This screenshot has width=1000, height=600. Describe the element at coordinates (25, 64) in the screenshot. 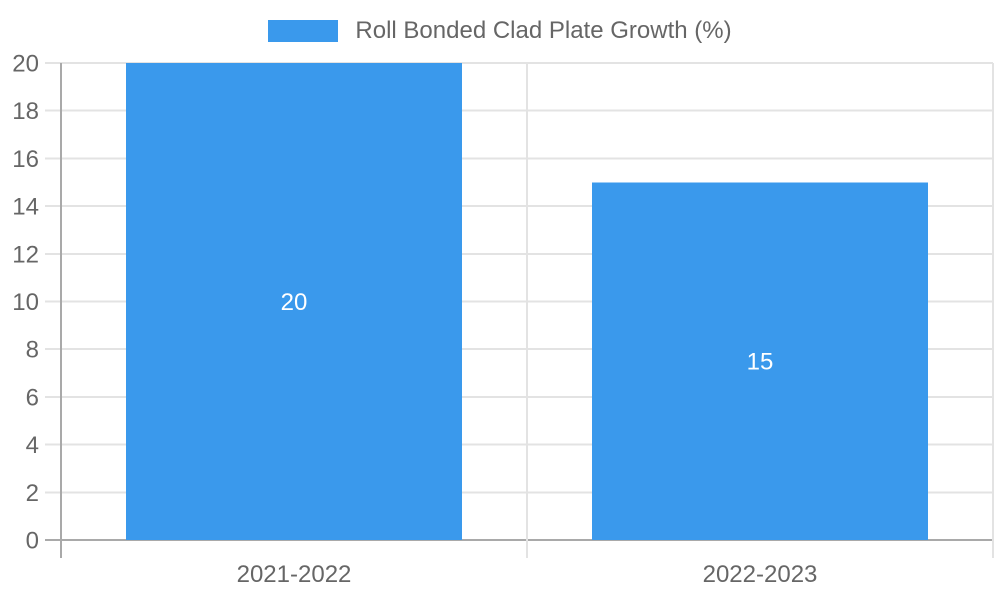

I see `y-tick-label: 20` at that location.